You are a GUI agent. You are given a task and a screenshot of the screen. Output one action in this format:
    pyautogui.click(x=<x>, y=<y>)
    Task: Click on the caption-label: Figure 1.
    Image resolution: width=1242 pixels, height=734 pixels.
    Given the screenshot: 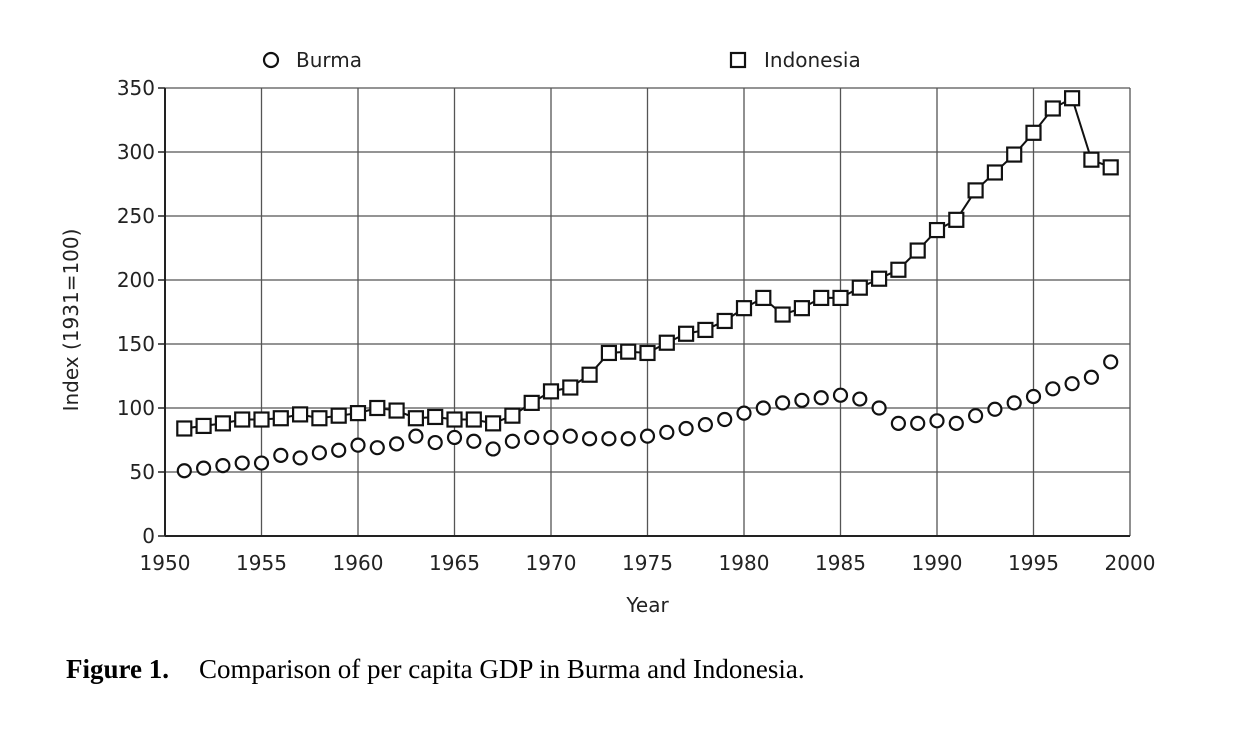 What is the action you would take?
    pyautogui.click(x=117, y=669)
    